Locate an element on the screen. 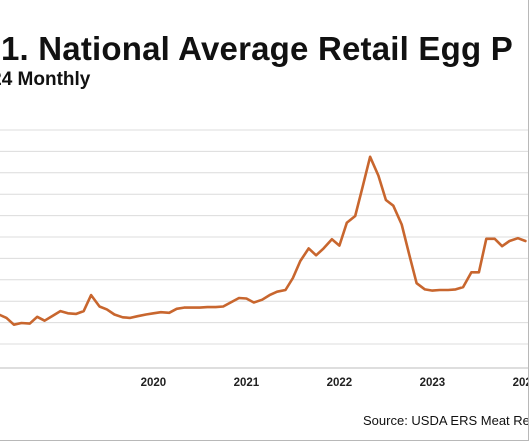  chart-subtitle: 2024 Monthly is located at coordinates (45, 79).